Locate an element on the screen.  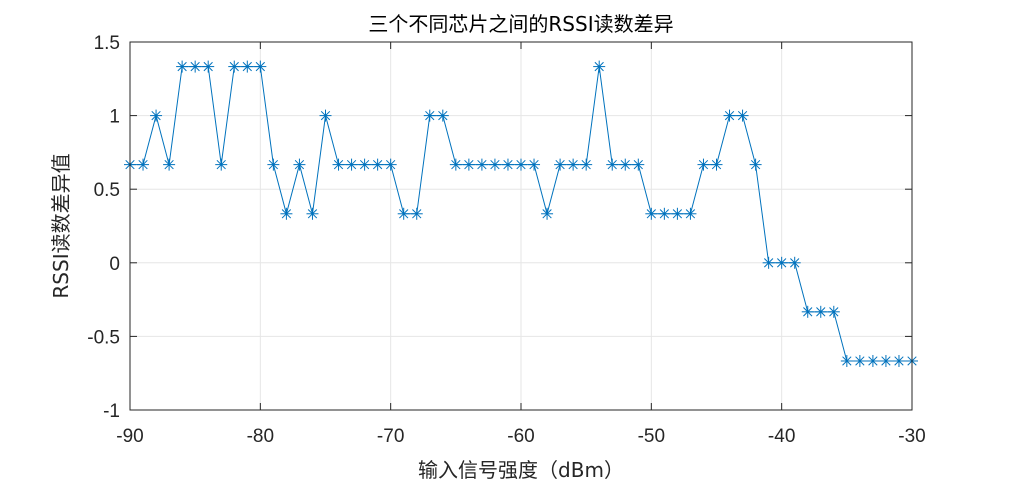
y-tick-label: 1.5 is located at coordinates (107, 43).